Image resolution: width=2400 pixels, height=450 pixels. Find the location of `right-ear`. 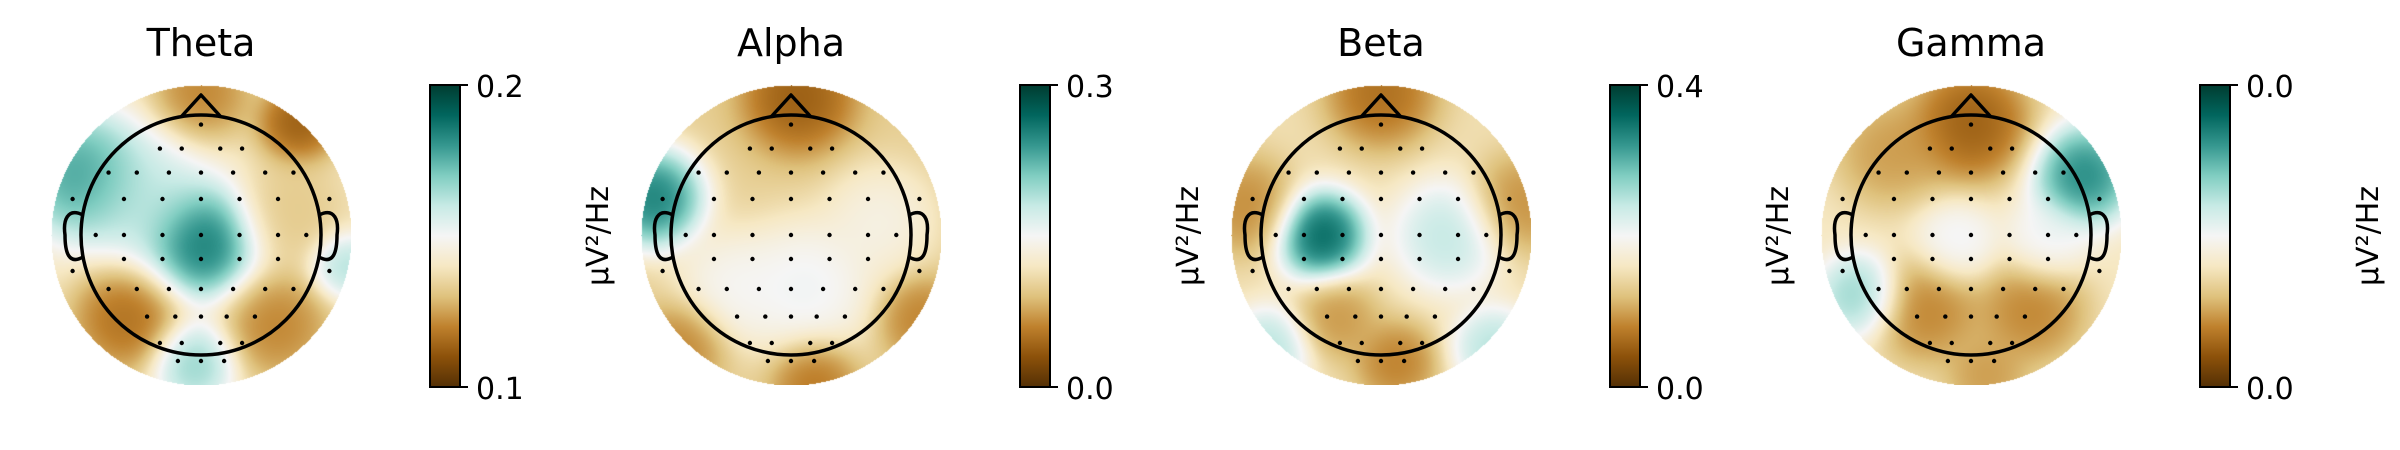

right-ear is located at coordinates (329, 236).